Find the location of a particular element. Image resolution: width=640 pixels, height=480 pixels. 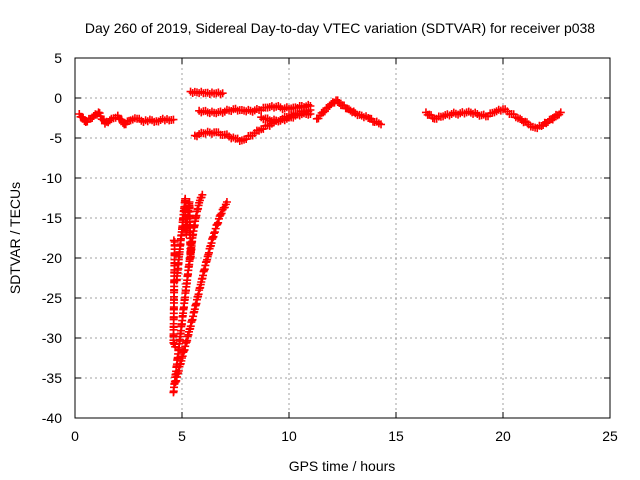

x-tick-label: 5 is located at coordinates (182, 436).